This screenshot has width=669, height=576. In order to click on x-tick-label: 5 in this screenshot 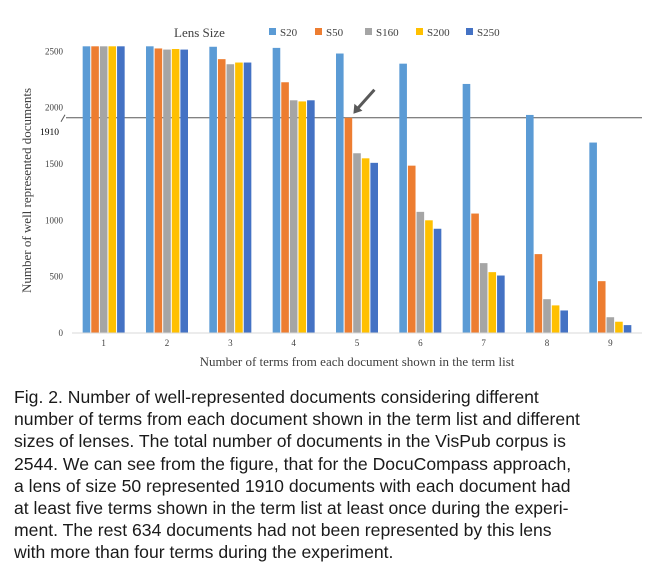, I will do `click(357, 343)`.